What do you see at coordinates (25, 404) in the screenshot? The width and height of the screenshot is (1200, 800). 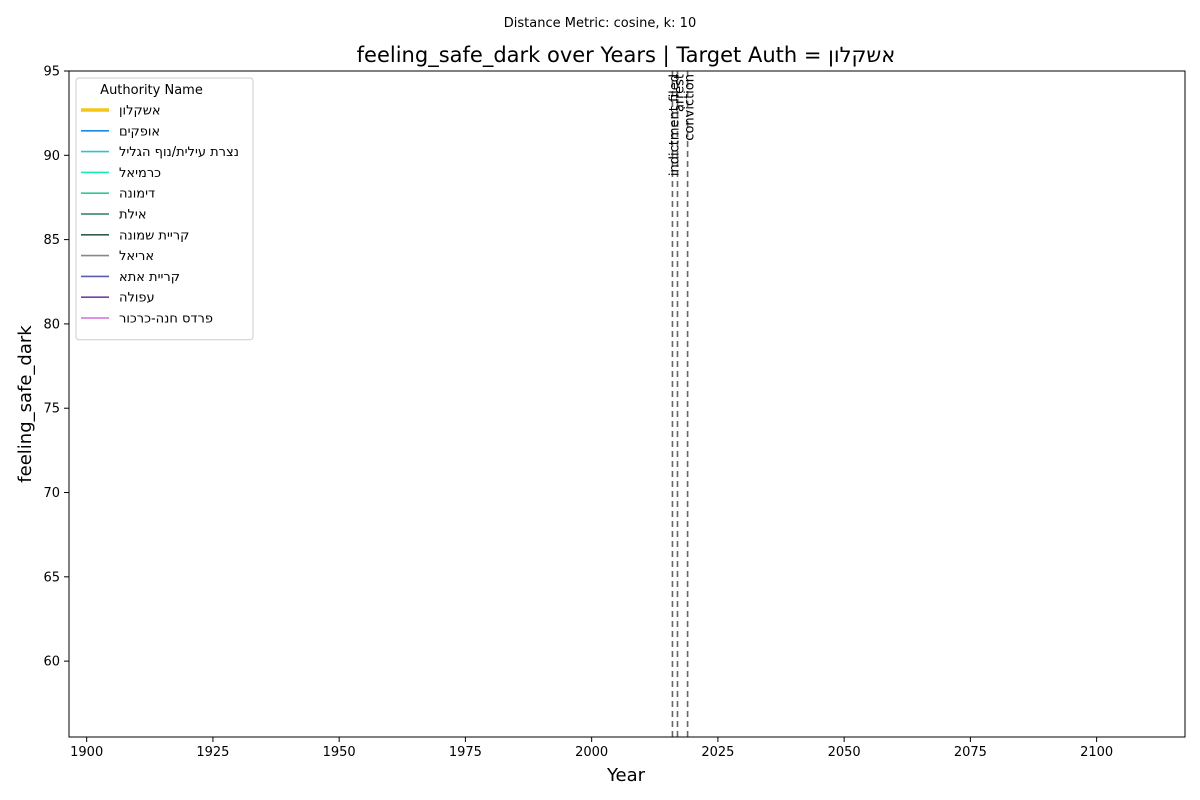 I see `y-axis-label: feeling_safe_dark` at bounding box center [25, 404].